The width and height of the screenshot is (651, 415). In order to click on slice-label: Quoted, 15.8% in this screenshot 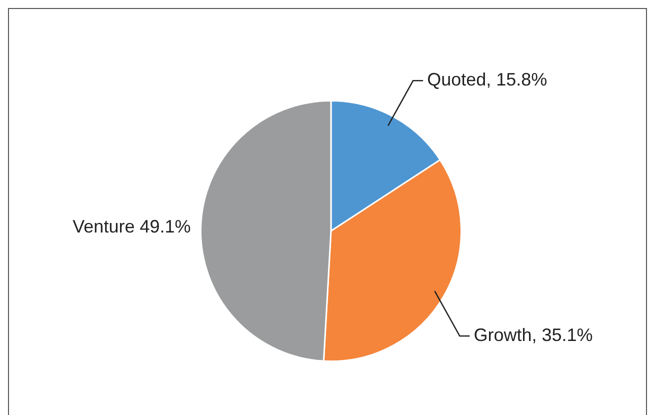, I will do `click(487, 80)`.